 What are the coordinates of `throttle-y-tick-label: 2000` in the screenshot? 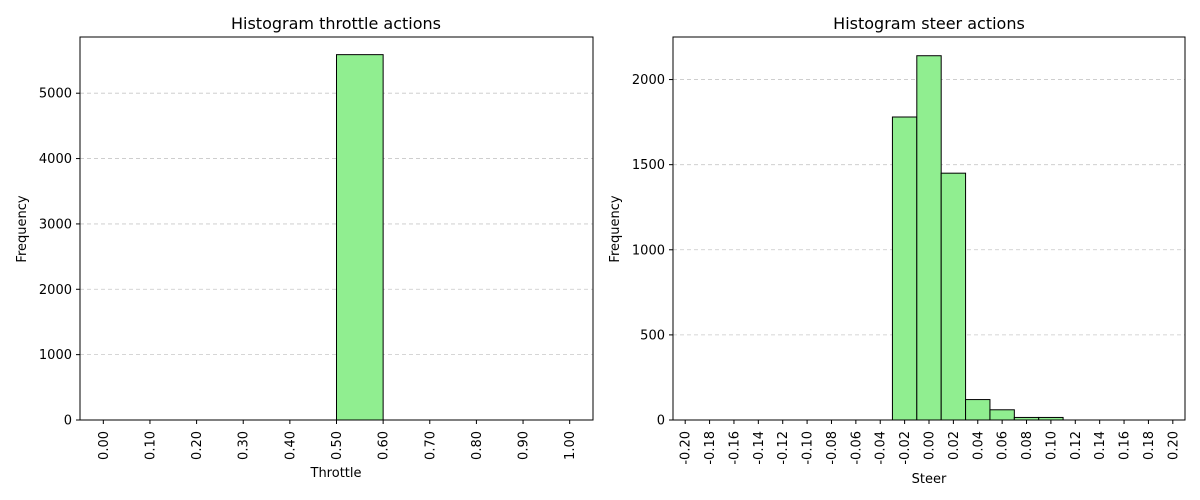 It's located at (55, 290).